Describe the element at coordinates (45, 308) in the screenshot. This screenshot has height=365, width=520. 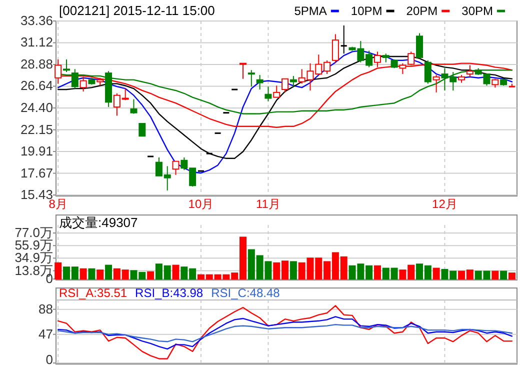
I see `y-tick-label: 88` at that location.